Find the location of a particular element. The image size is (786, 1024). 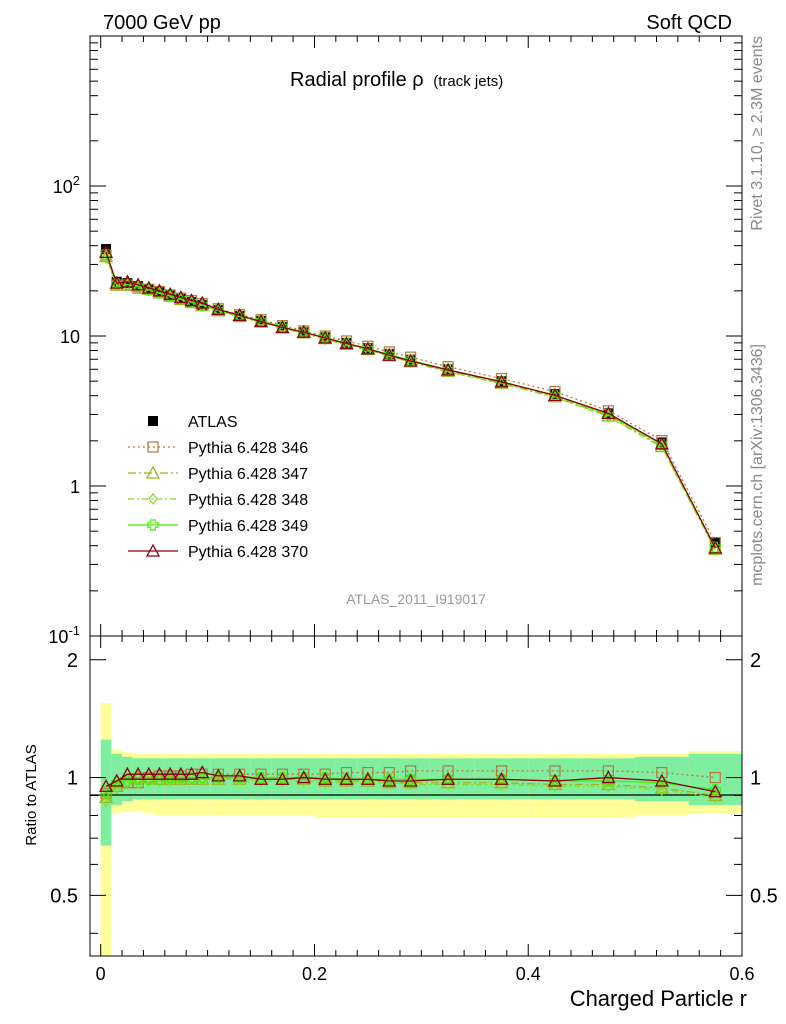

x-tick-label: 0.4 is located at coordinates (528, 974).